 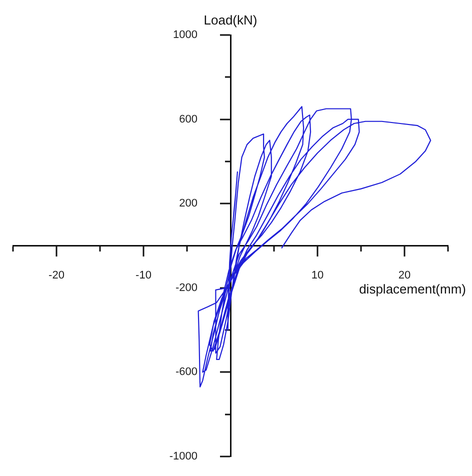 What do you see at coordinates (186, 288) in the screenshot?
I see `y-tick-label: -200` at bounding box center [186, 288].